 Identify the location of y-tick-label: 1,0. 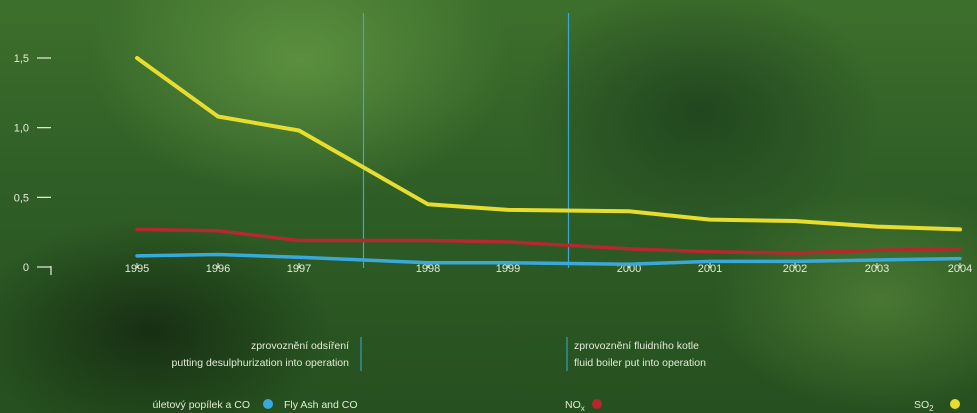
(21, 129).